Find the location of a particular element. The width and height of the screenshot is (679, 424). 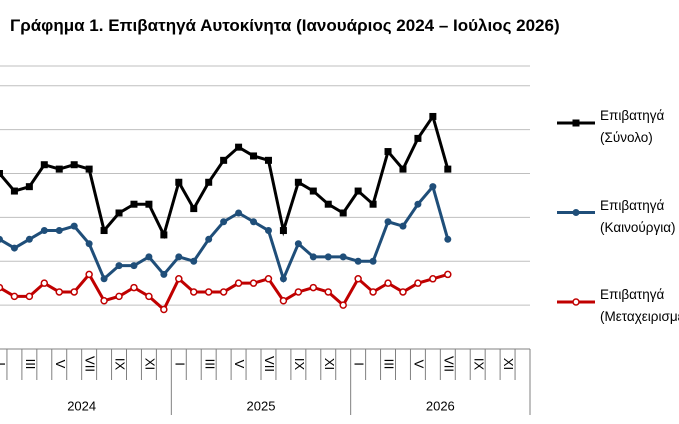

legend-label: Επιβατηγά (Καινούργια) is located at coordinates (638, 216).